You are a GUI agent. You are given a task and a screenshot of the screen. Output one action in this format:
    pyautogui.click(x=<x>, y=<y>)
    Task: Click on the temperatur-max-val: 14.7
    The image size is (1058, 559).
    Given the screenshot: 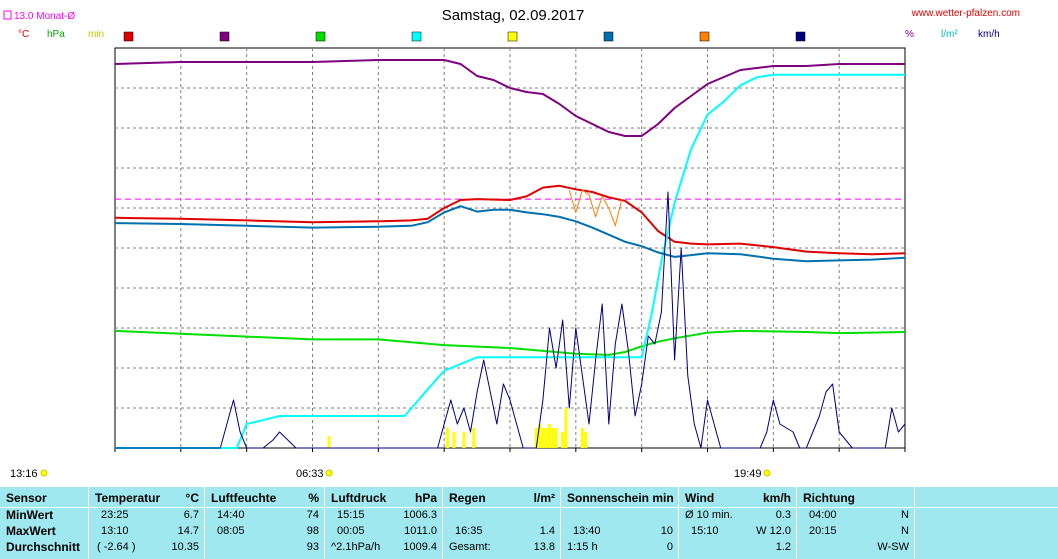 What is the action you would take?
    pyautogui.click(x=188, y=531)
    